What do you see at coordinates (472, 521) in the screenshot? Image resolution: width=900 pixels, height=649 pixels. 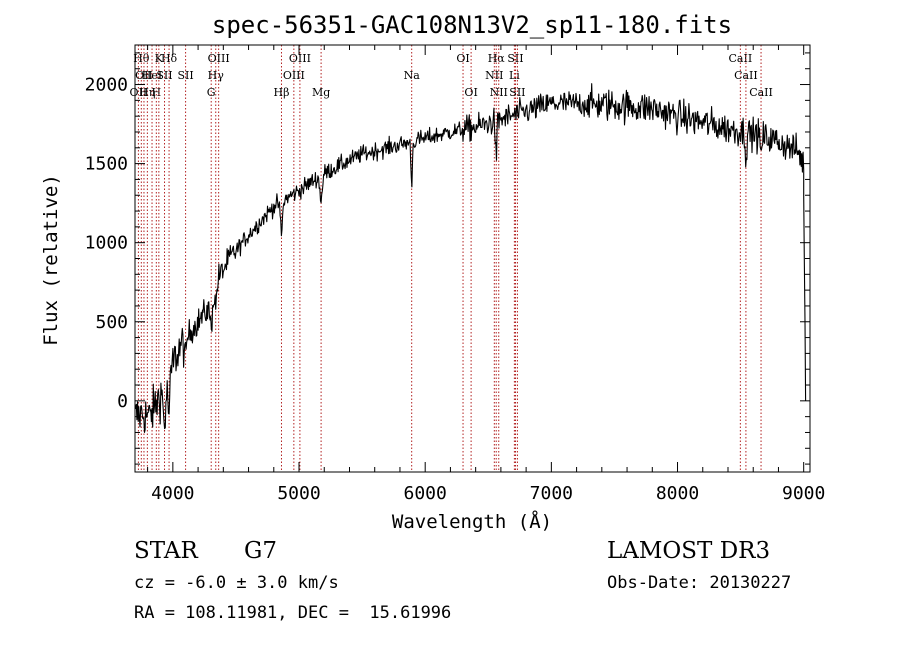 I see `x-axis-label: Wavelength (Å)` at bounding box center [472, 521].